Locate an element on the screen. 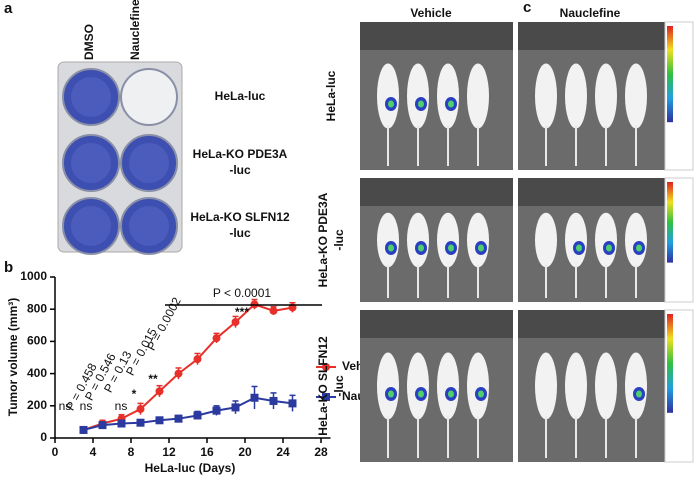 The width and height of the screenshot is (695, 479). y-axis-title: Tumor volume (mm³) is located at coordinates (13, 357).